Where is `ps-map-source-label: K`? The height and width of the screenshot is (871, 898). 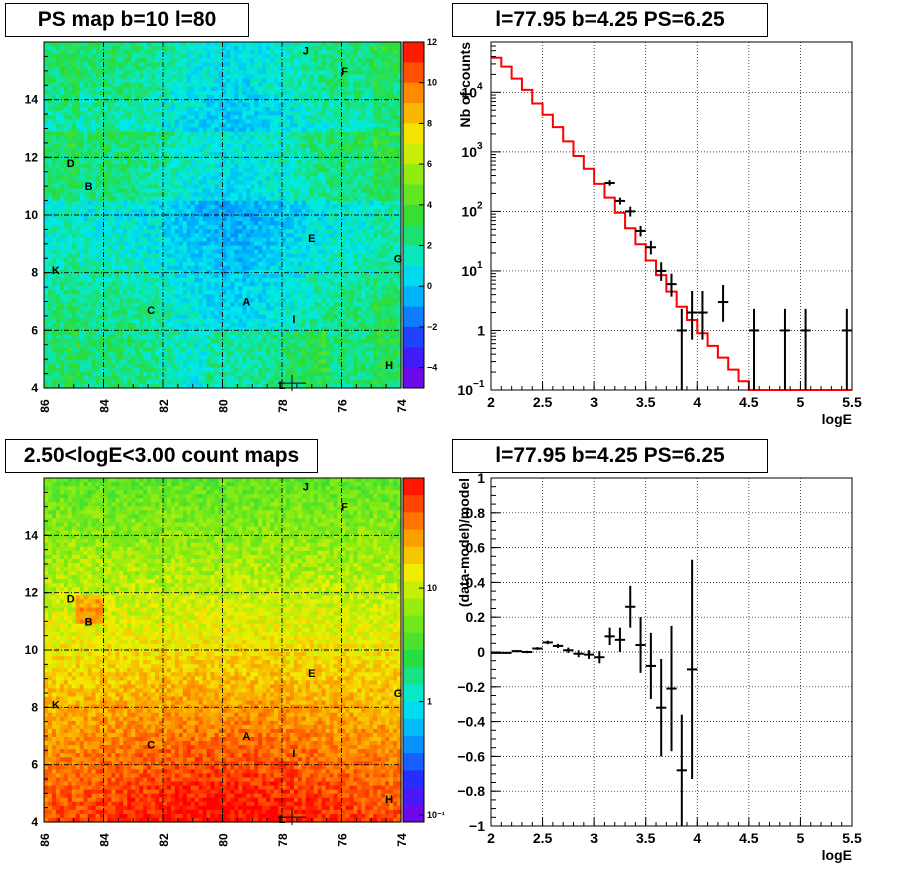
ps-map-source-label: K is located at coordinates (56, 271).